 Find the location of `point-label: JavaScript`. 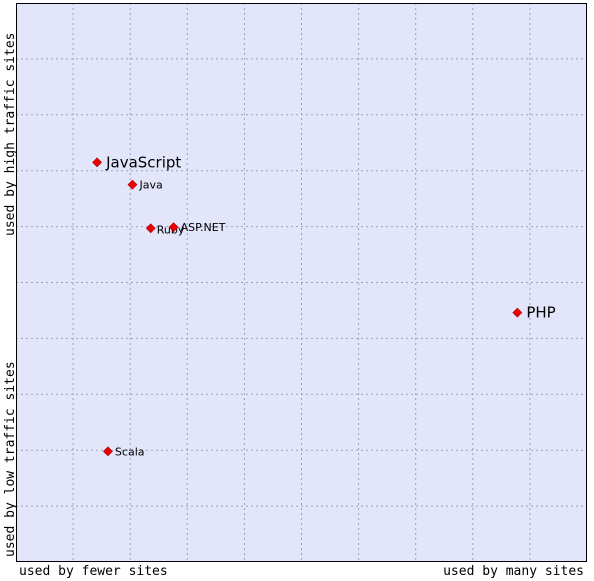

point-label: JavaScript is located at coordinates (143, 162).